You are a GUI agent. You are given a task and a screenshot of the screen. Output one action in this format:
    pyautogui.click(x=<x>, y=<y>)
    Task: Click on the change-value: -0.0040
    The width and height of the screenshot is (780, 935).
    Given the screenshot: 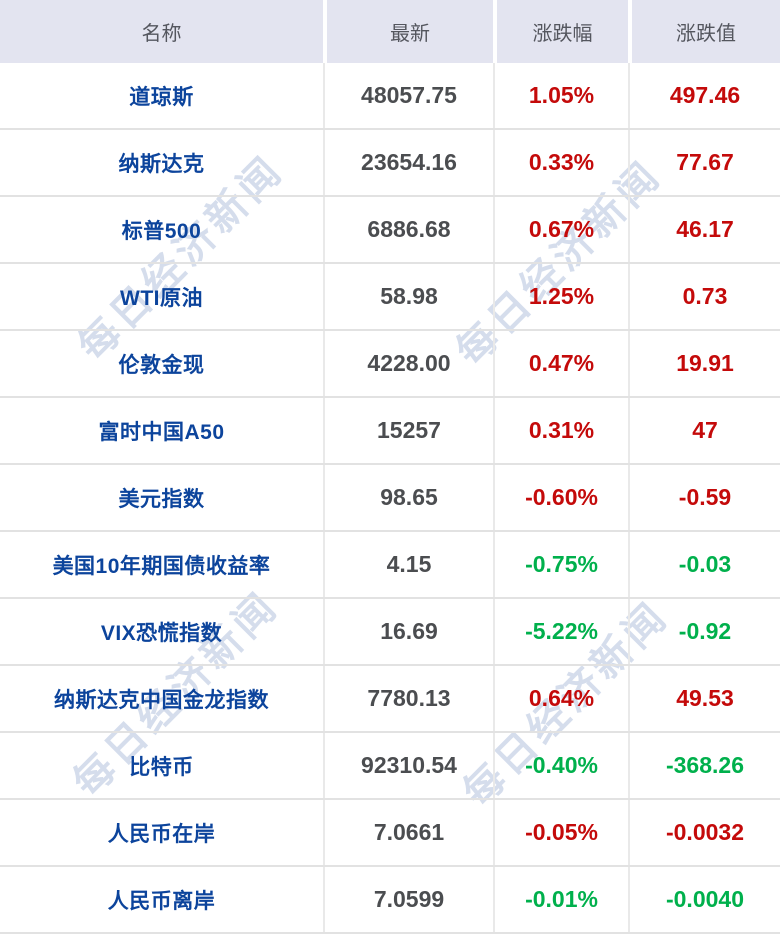 What is the action you would take?
    pyautogui.click(x=704, y=899)
    